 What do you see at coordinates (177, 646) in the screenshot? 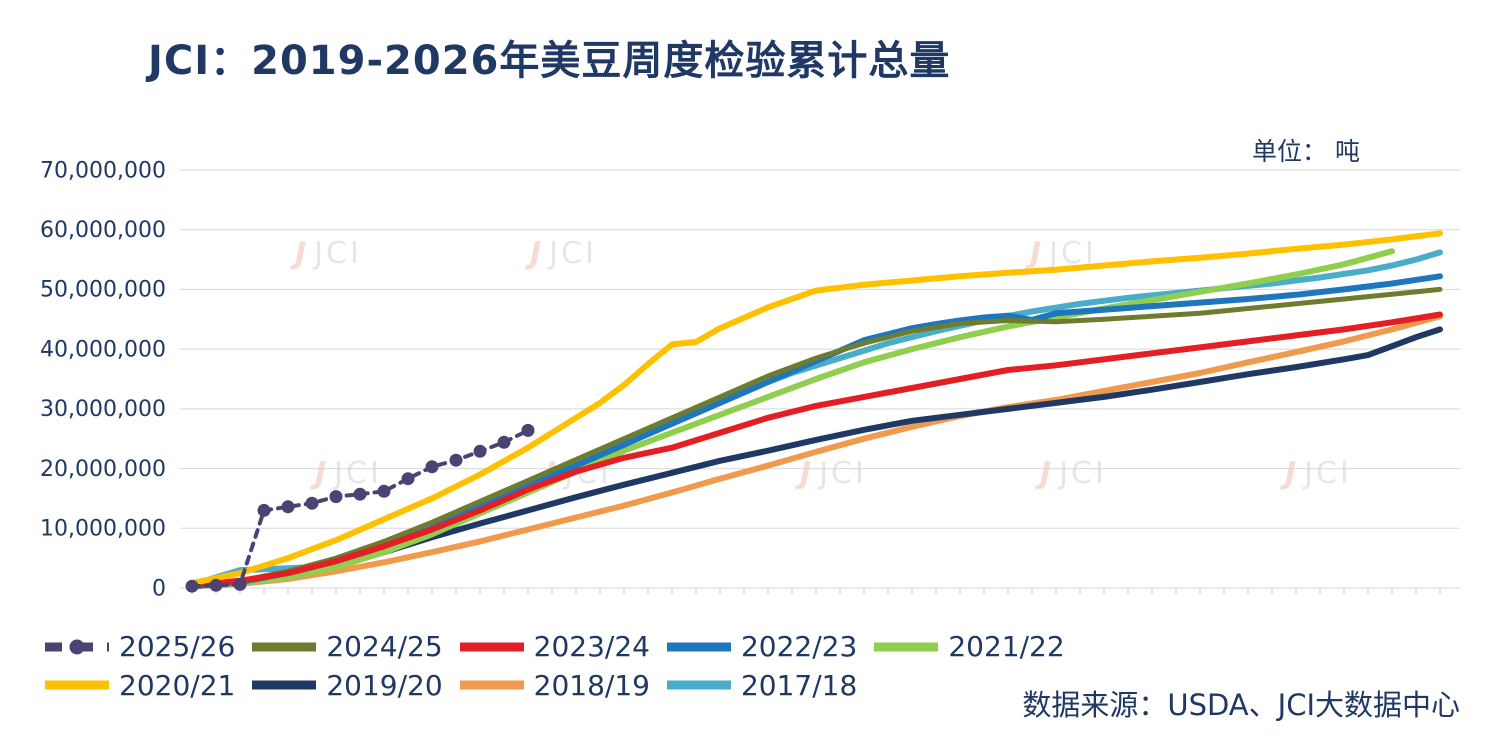
I see `legend-label: 2025/26` at bounding box center [177, 646].